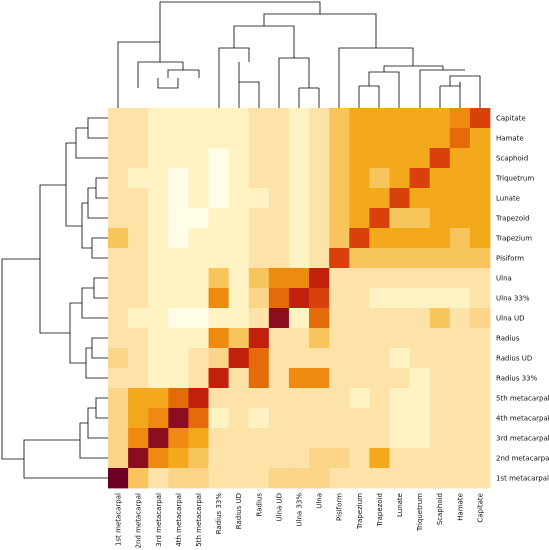 Image resolution: width=549 pixels, height=550 pixels. I want to click on row-label: Trapezium, so click(513, 239).